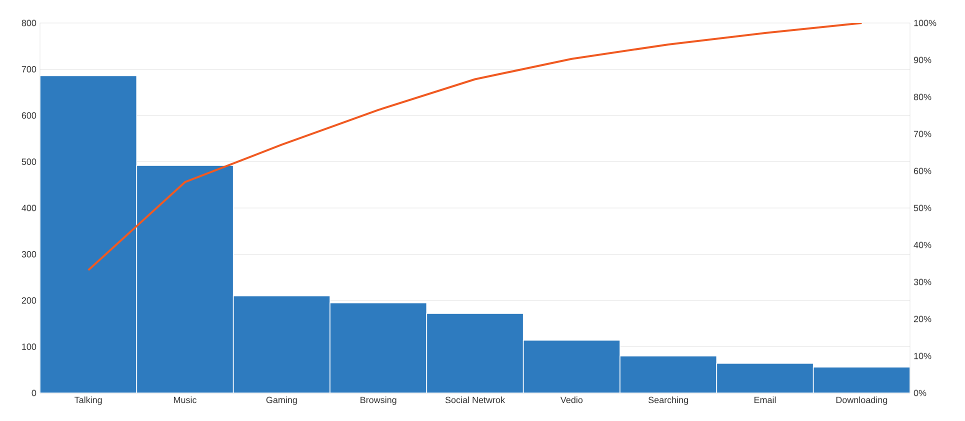 Image resolution: width=965 pixels, height=421 pixels. What do you see at coordinates (29, 23) in the screenshot?
I see `y-tick-label: 800` at bounding box center [29, 23].